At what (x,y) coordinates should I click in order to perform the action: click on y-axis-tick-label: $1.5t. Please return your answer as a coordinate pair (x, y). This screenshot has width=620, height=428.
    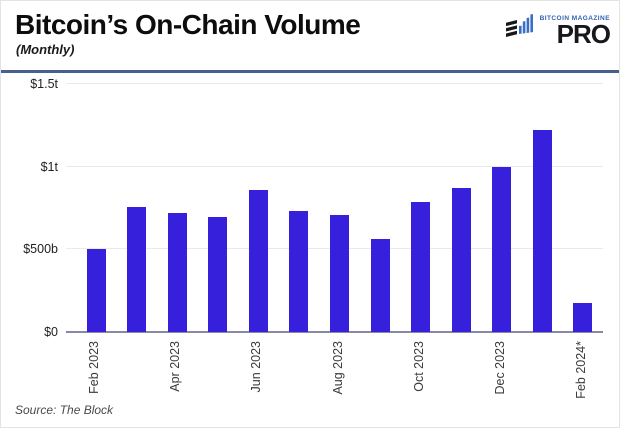
    Looking at the image, I should click on (44, 84).